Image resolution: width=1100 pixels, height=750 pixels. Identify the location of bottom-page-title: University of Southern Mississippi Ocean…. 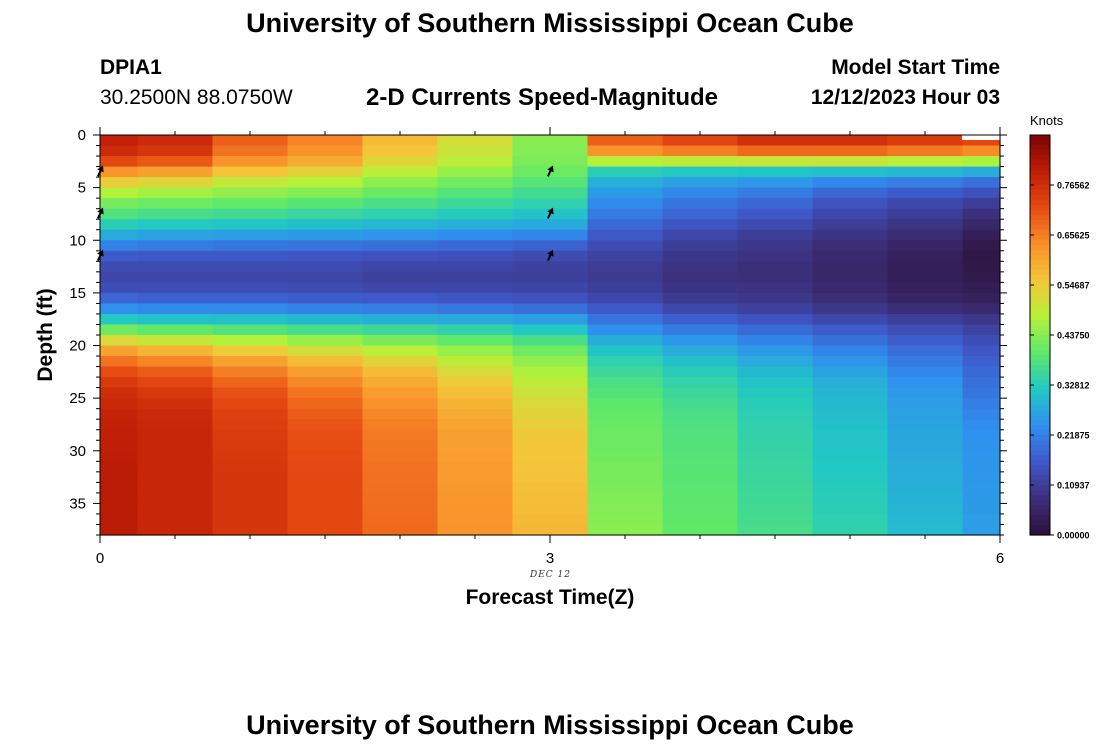
(550, 725).